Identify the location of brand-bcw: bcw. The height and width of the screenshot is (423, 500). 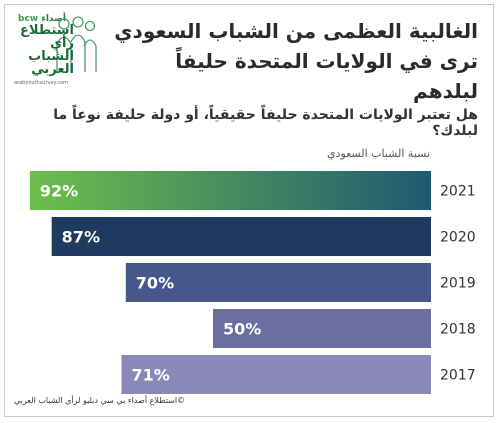
(28, 19).